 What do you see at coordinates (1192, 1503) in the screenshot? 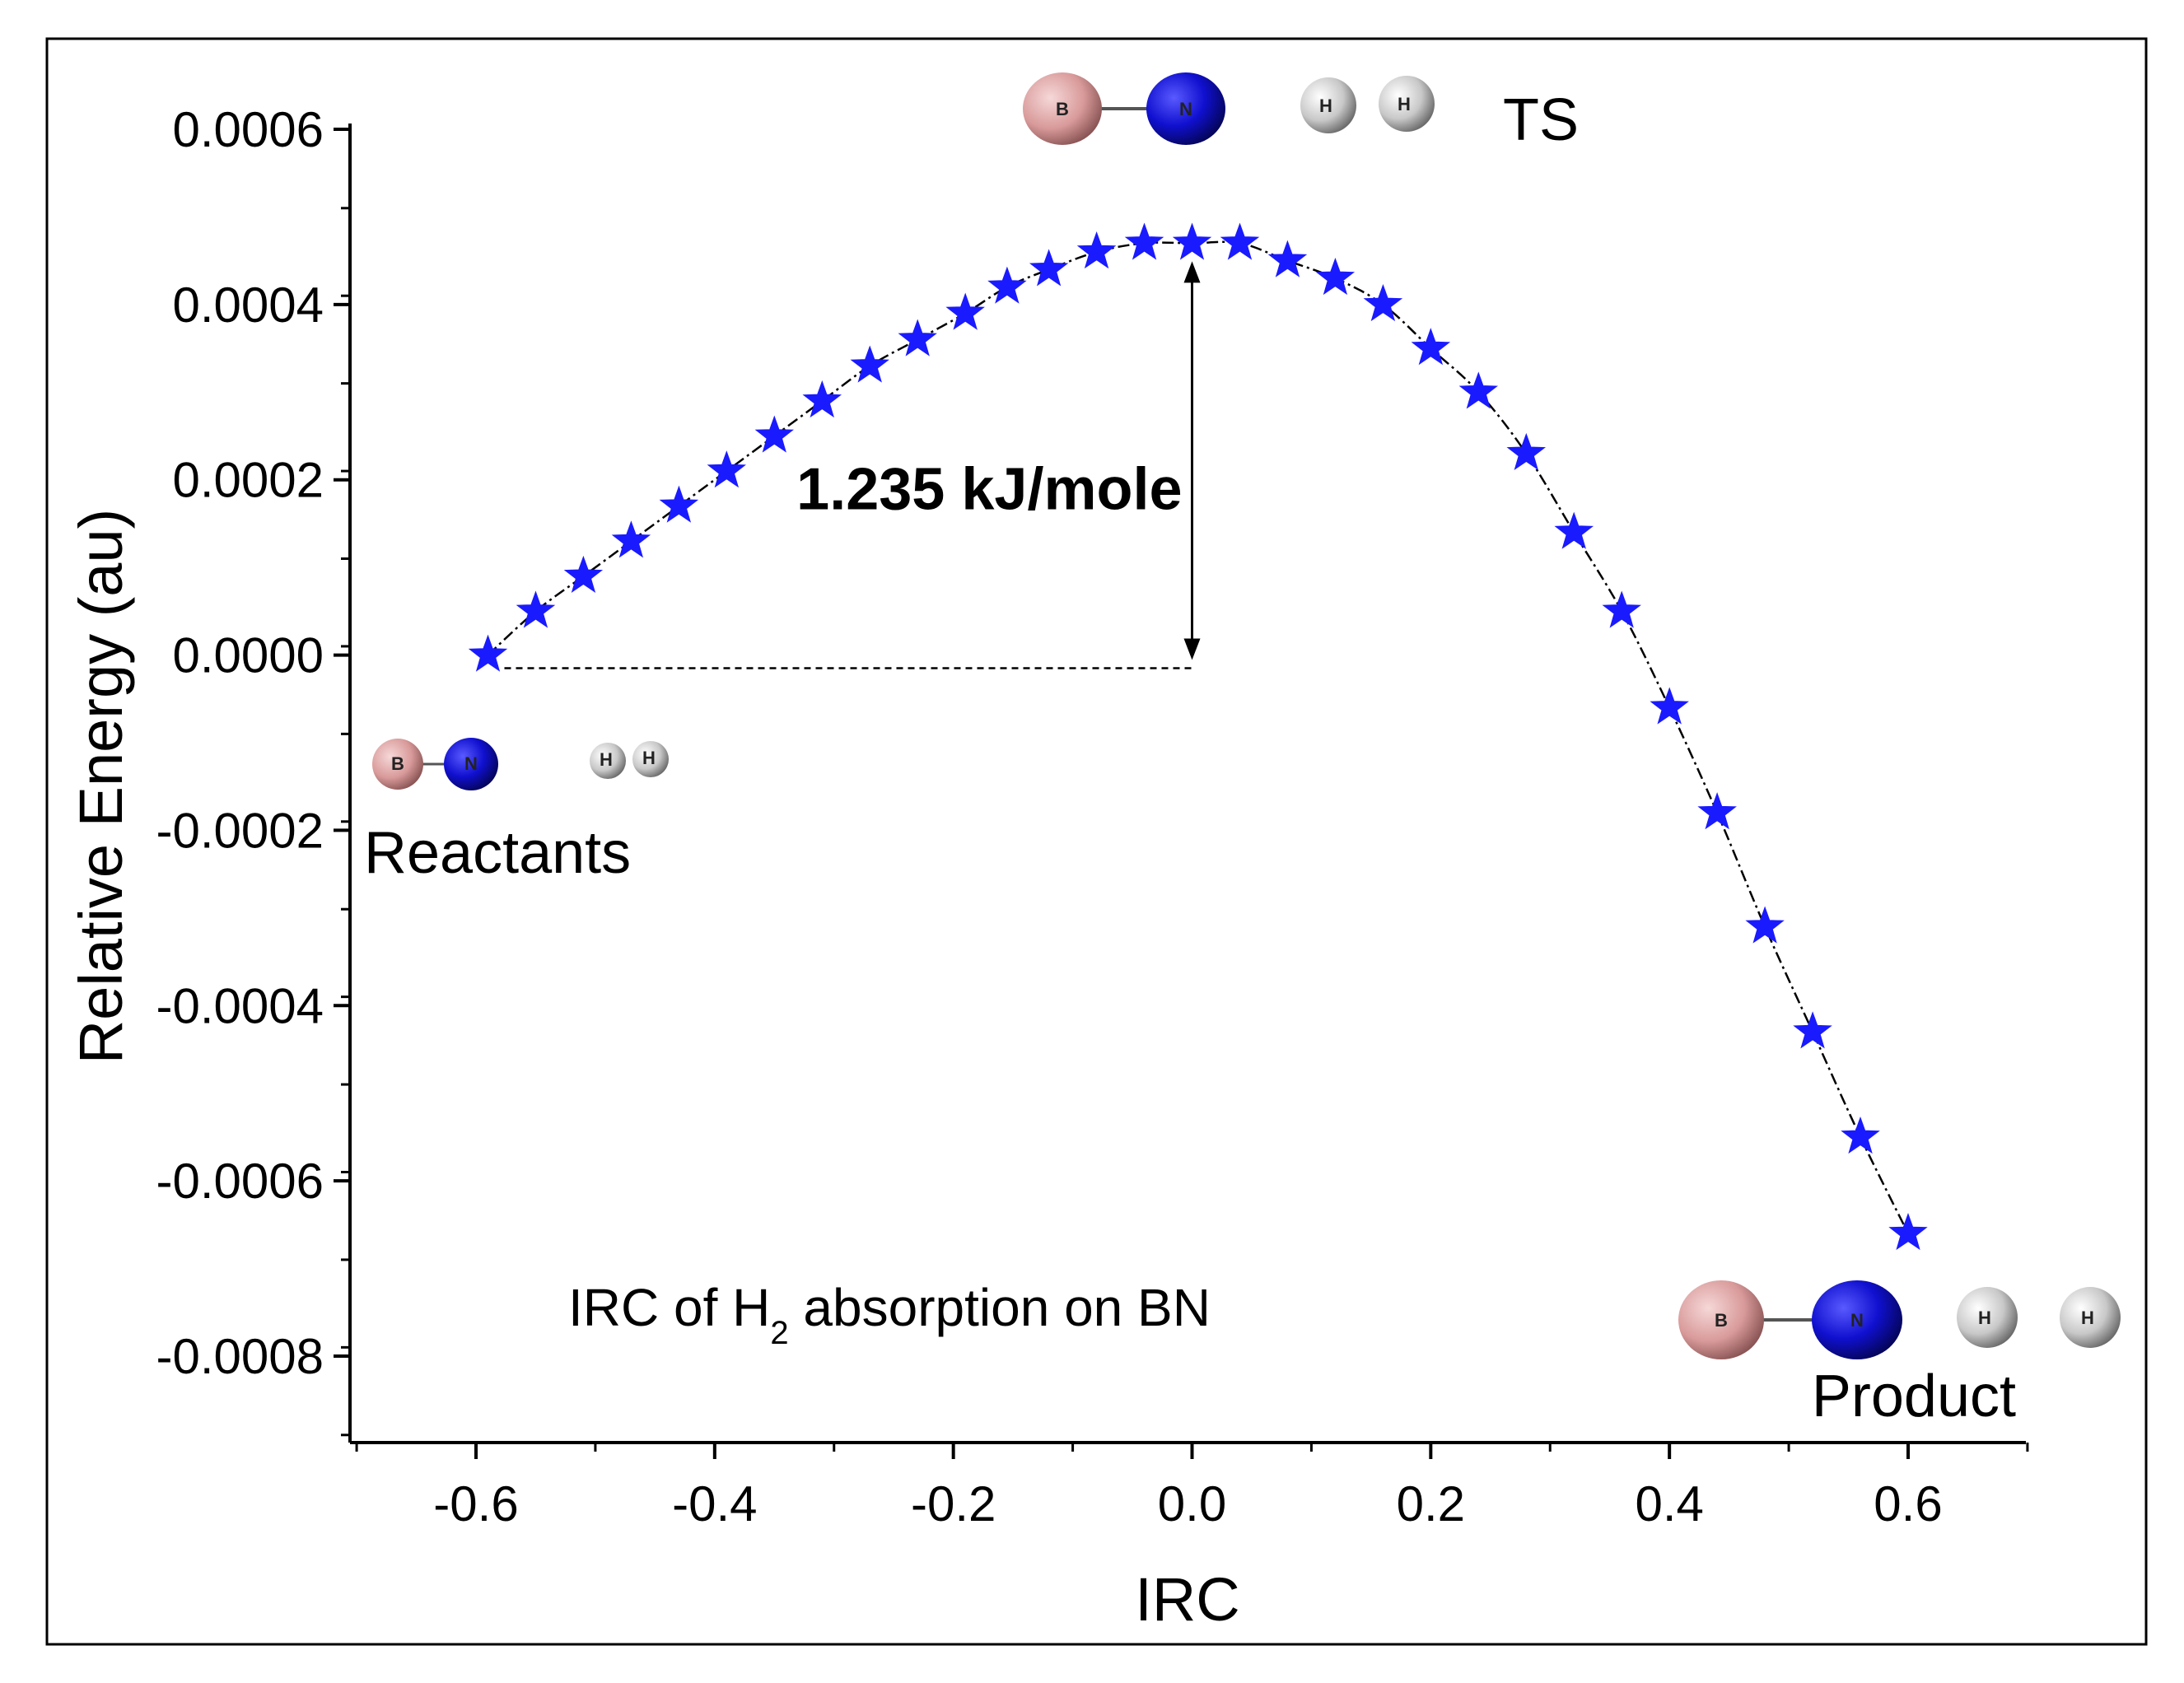
I see `x-tick-label: 0.0` at bounding box center [1192, 1503].